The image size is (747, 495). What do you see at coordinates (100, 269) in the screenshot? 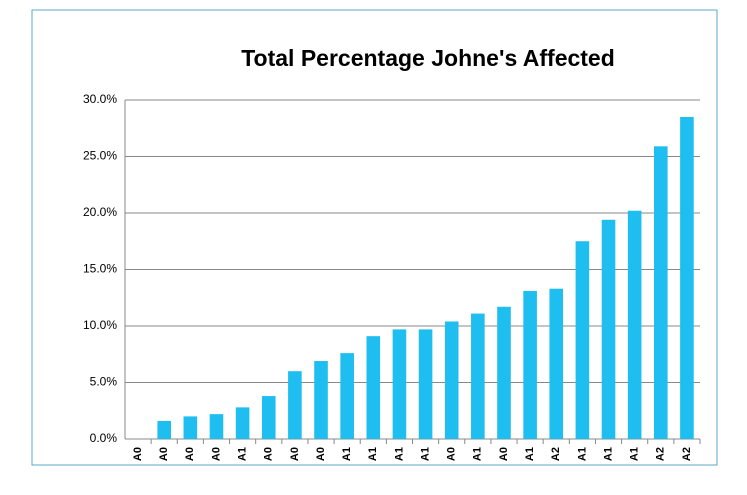
I see `y-tick-label: 15.0%` at bounding box center [100, 269].